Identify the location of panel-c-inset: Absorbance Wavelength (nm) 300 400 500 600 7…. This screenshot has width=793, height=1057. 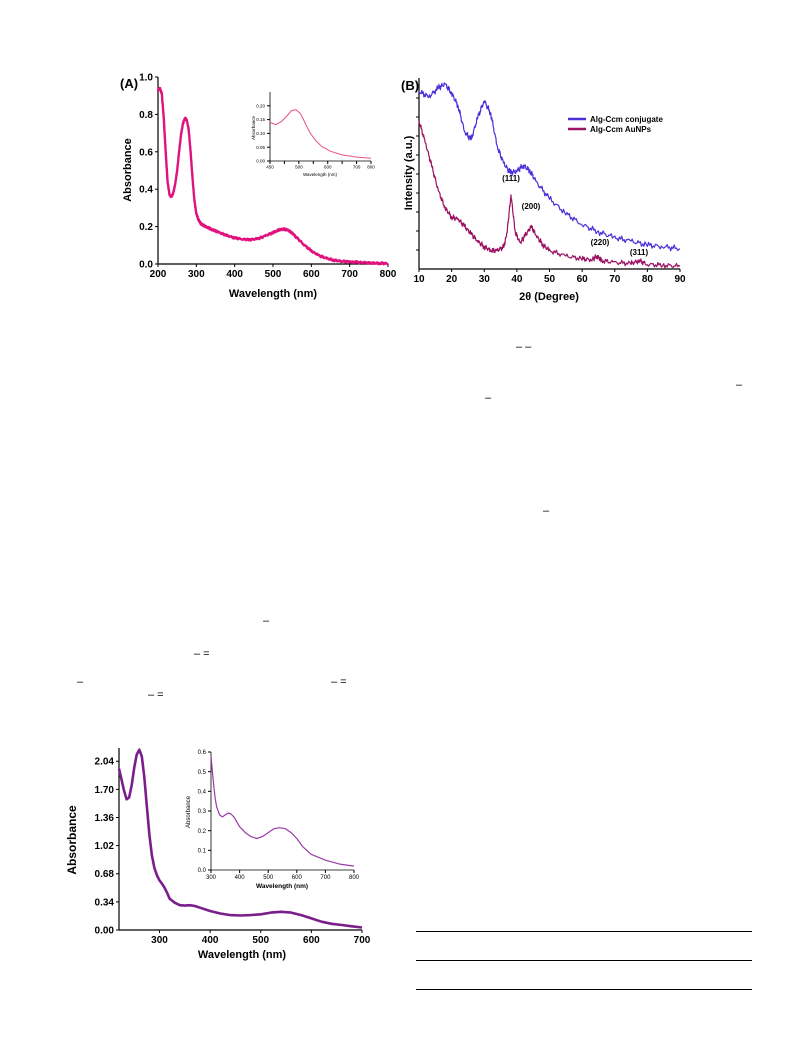
(273, 820).